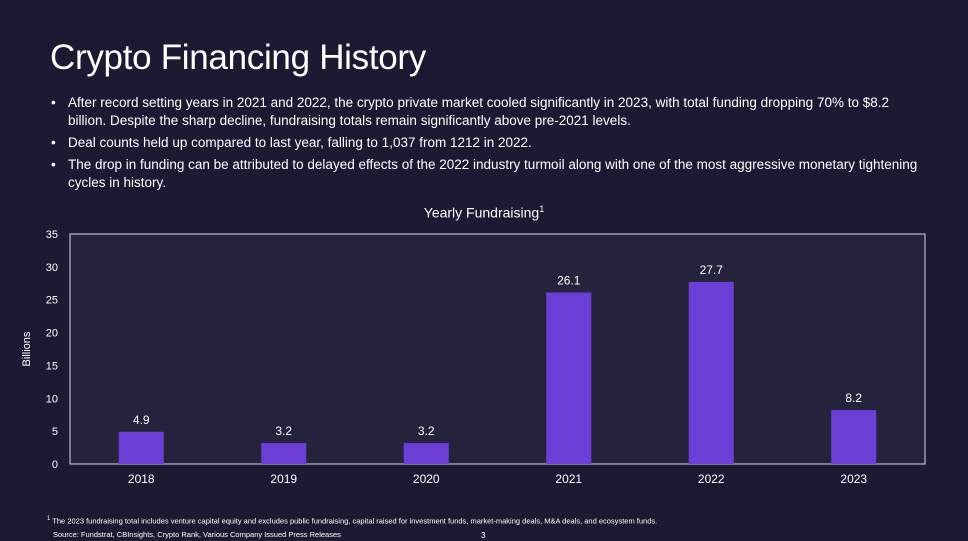 This screenshot has width=968, height=541. Describe the element at coordinates (141, 479) in the screenshot. I see `x-tick-label: 2018` at that location.